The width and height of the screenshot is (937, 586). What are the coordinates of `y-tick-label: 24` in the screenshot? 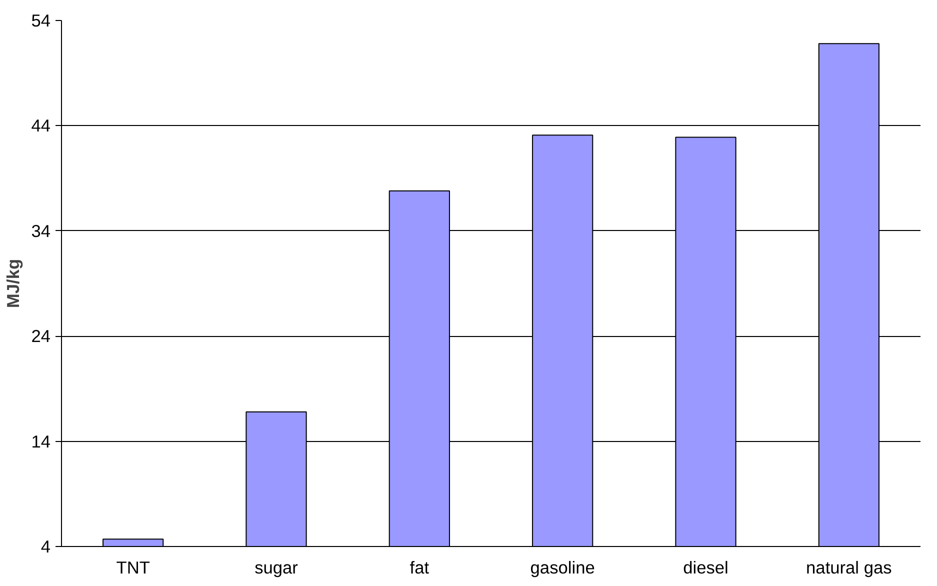 It's located at (41, 336).